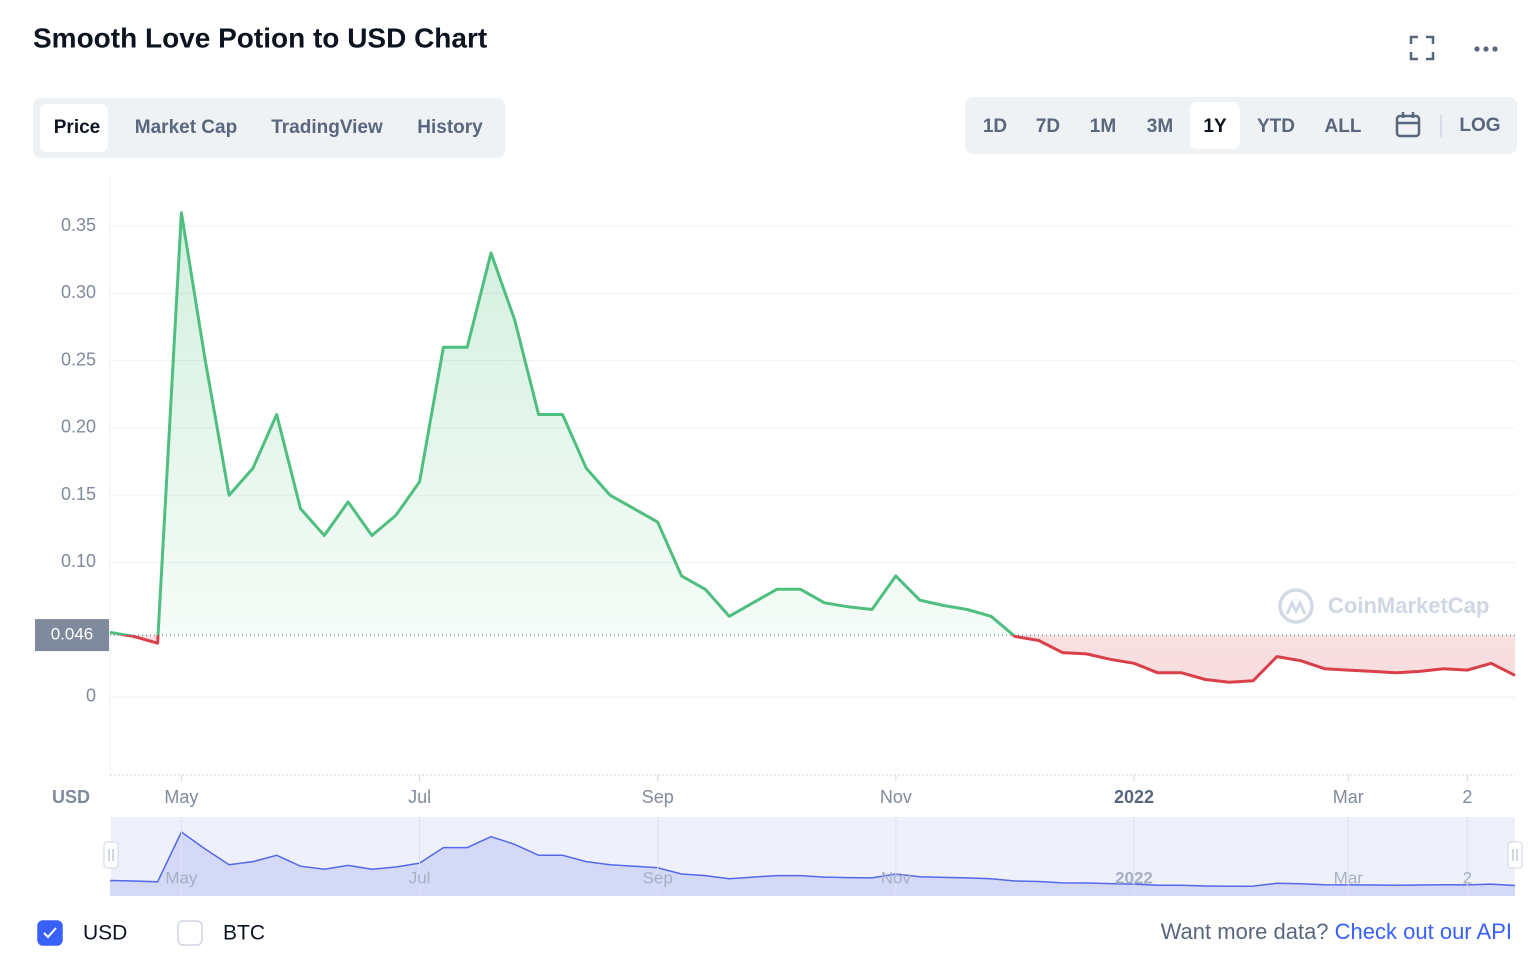  I want to click on range-label: 1M, so click(1103, 126).